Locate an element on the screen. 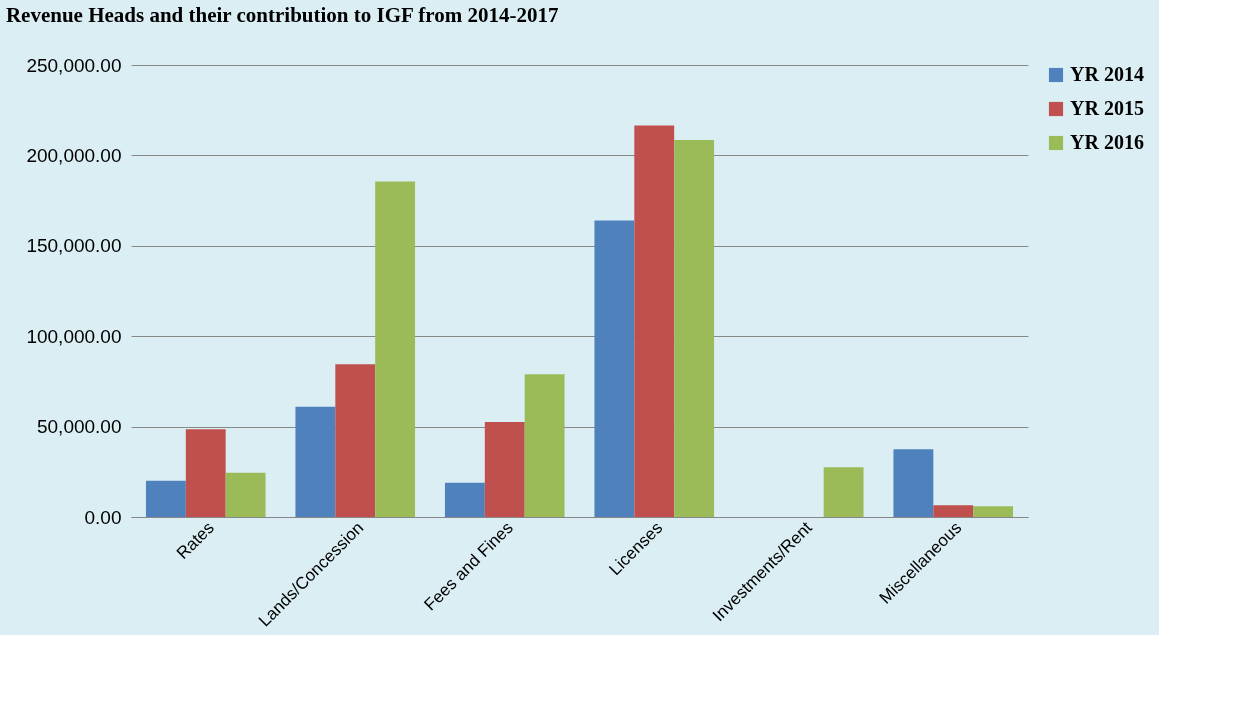 The width and height of the screenshot is (1247, 726). legend-label: YR 2014 is located at coordinates (1107, 74).